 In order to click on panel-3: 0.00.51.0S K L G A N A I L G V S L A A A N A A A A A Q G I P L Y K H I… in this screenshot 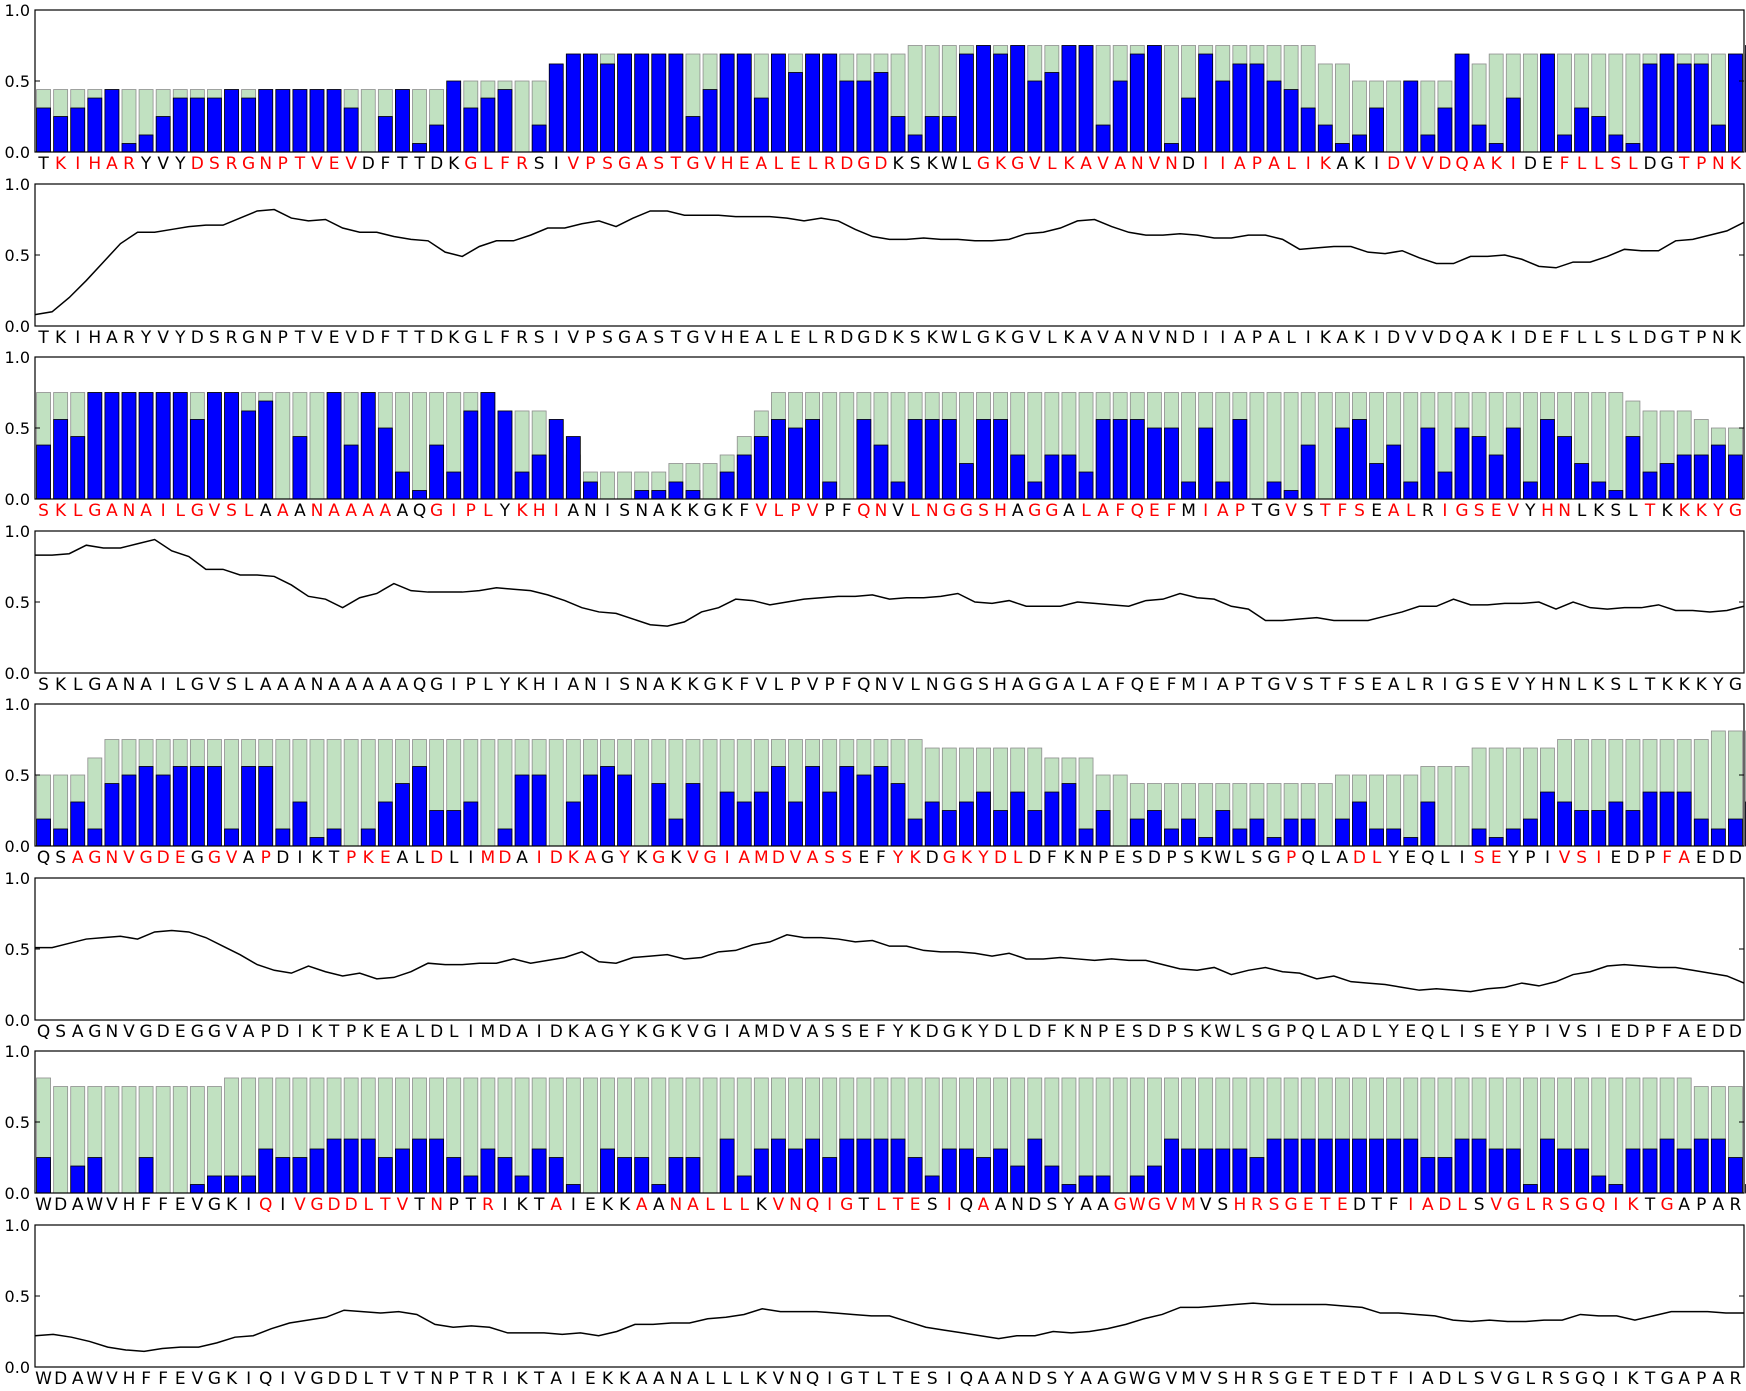, I will do `click(875, 434)`.